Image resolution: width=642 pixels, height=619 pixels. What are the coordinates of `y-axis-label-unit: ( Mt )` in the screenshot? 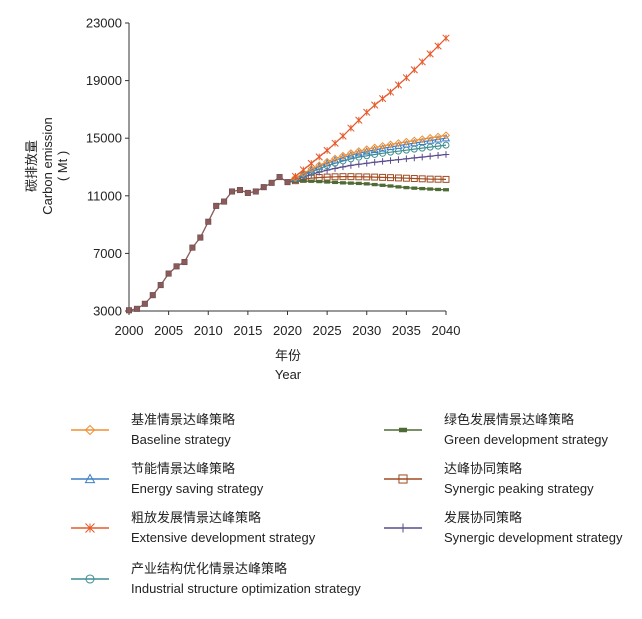 It's located at (62, 166).